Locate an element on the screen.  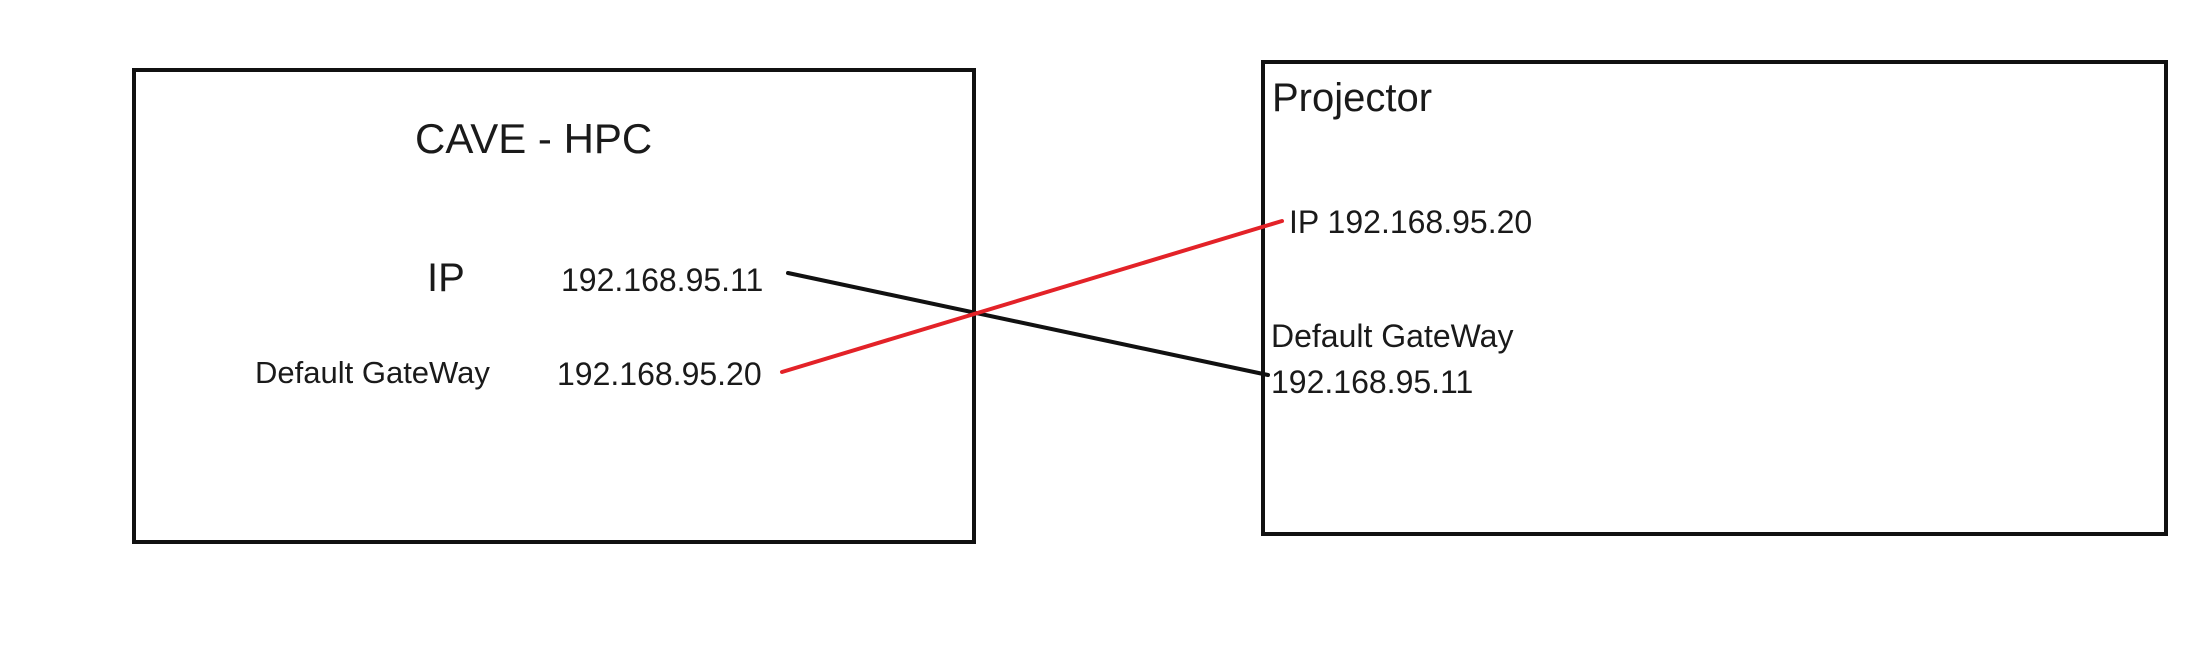
projector-ip: IP 192.168.95.20 is located at coordinates (1411, 222).